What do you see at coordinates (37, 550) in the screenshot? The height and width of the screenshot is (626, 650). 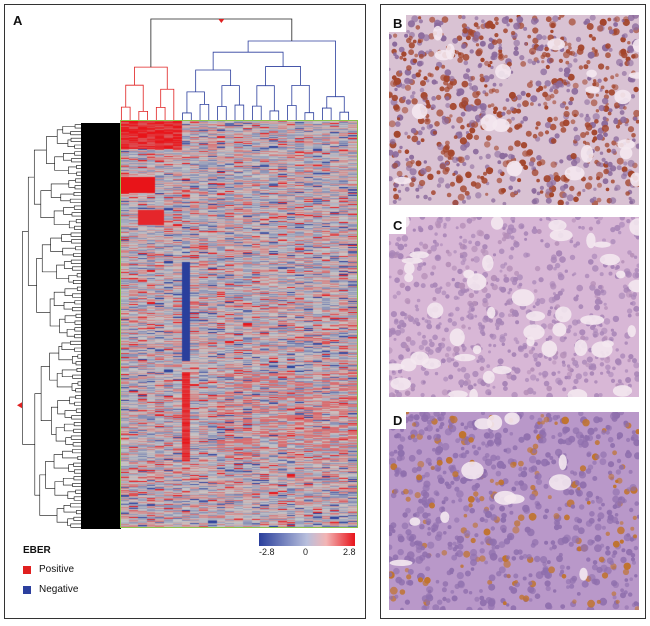 I see `legend-title: EBER` at bounding box center [37, 550].